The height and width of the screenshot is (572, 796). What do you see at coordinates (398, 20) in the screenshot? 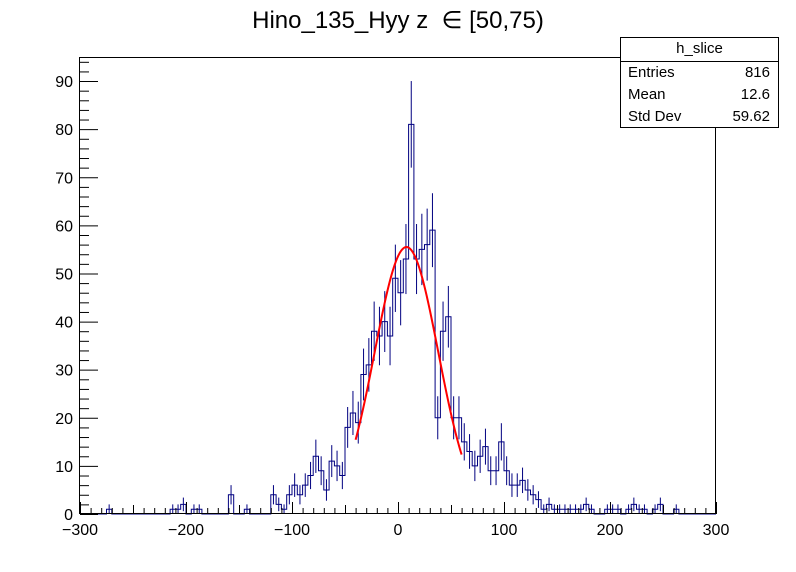
I see `chart-title: Hino_135_Hyy z ∈ [50,75)` at bounding box center [398, 20].